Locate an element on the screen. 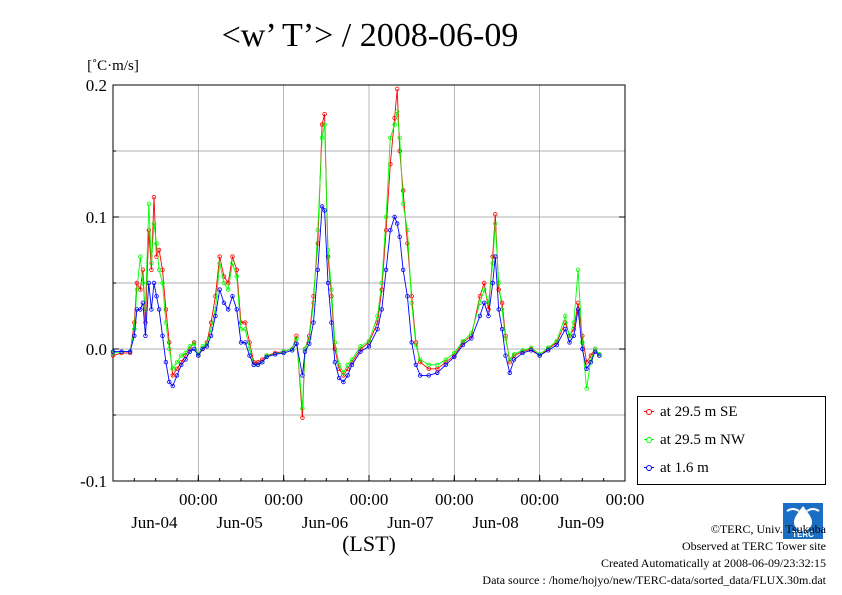  legend-marker-se is located at coordinates (649, 412).